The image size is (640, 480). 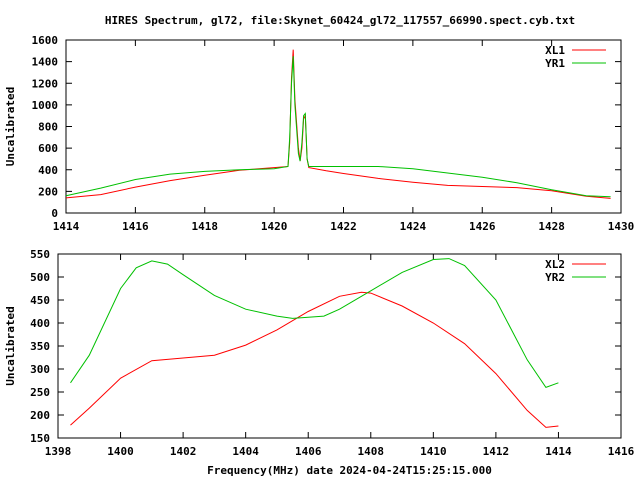 I want to click on y-tick-label: 1600, so click(x=45, y=40).